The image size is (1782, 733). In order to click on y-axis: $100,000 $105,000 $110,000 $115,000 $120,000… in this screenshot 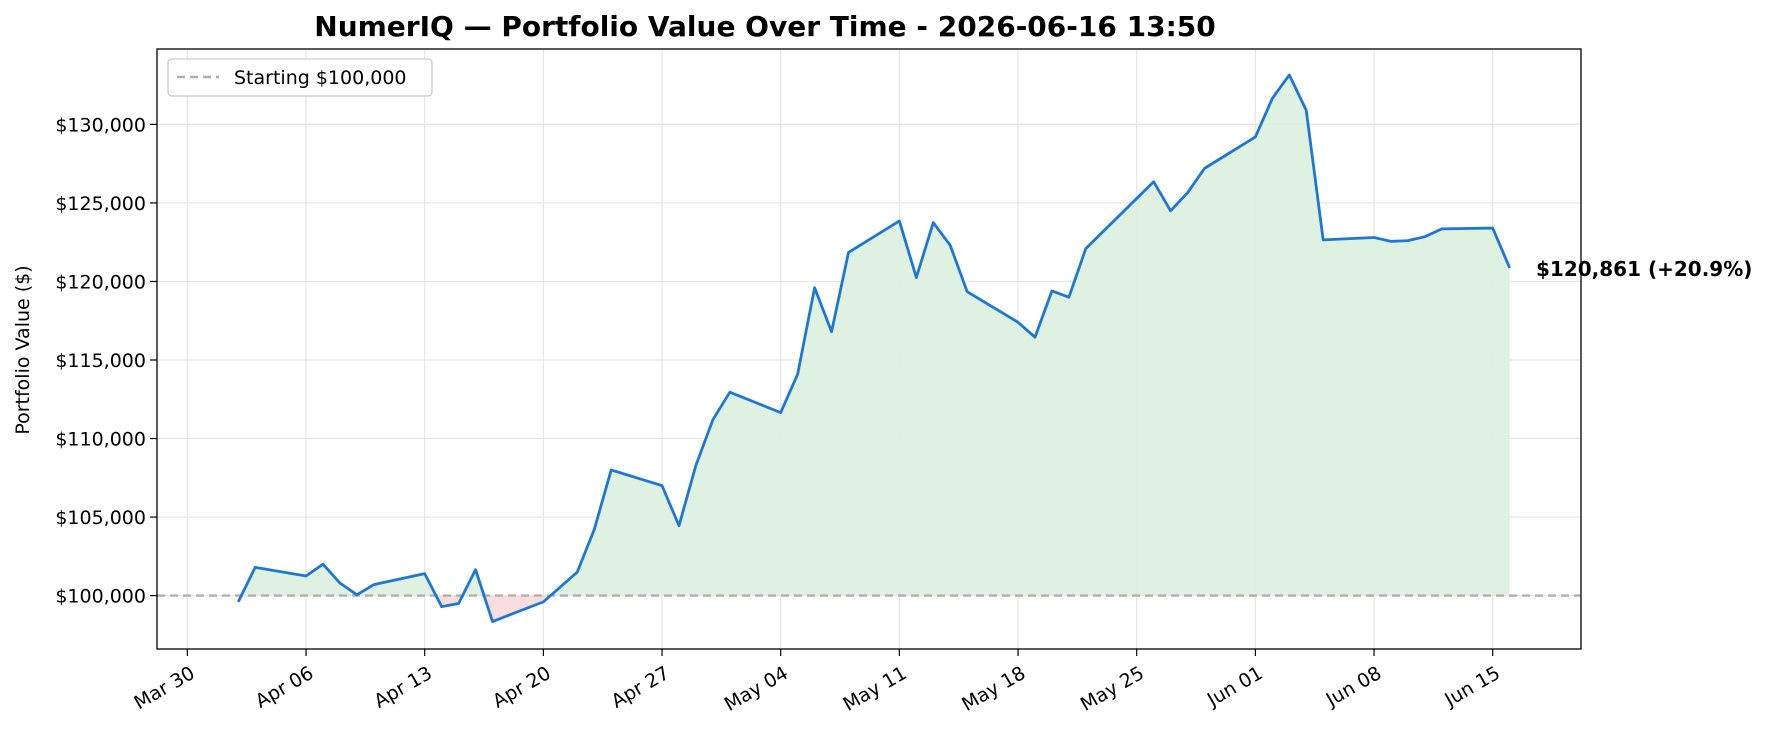, I will do `click(106, 361)`.